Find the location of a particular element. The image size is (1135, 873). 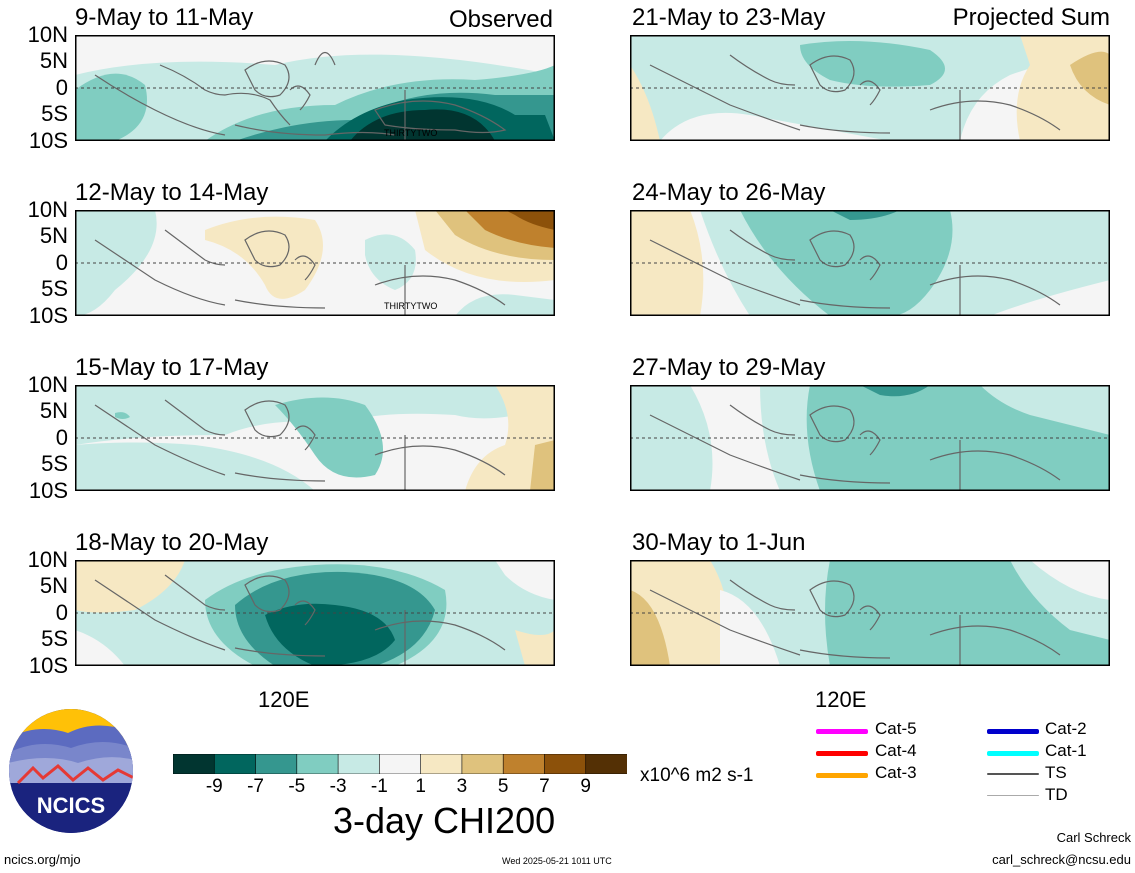

colorbar-tick-label: -3 is located at coordinates (338, 786).